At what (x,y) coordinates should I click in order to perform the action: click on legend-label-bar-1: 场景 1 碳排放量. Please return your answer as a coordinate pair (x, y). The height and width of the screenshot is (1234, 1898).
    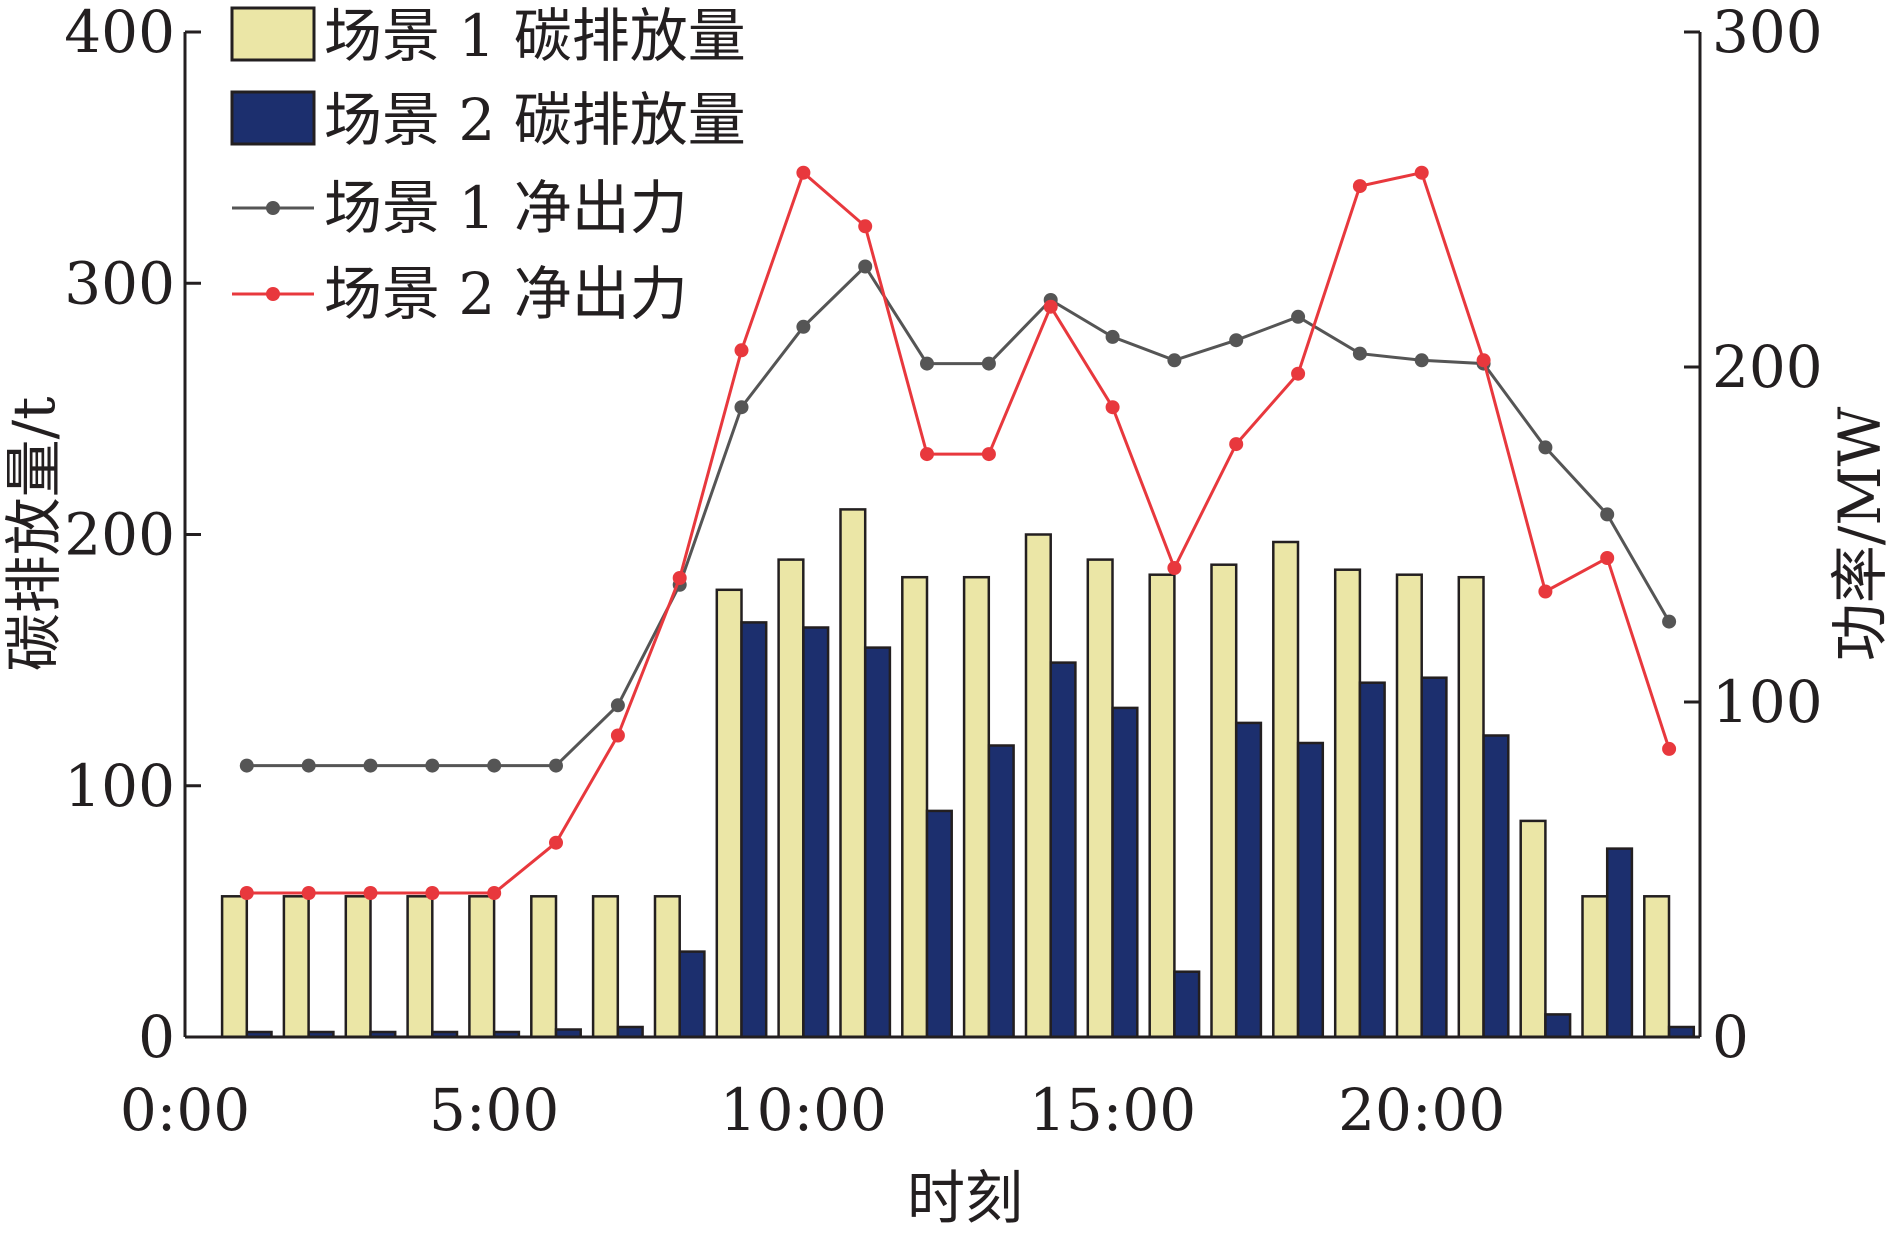
    Looking at the image, I should click on (535, 36).